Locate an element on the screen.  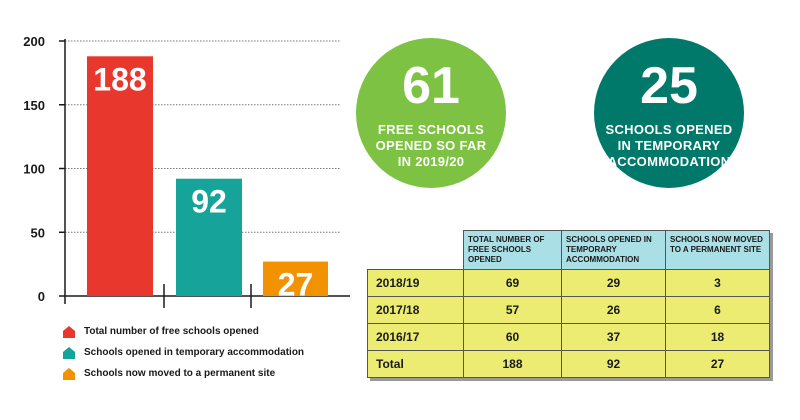
table-cell: 6 is located at coordinates (717, 310).